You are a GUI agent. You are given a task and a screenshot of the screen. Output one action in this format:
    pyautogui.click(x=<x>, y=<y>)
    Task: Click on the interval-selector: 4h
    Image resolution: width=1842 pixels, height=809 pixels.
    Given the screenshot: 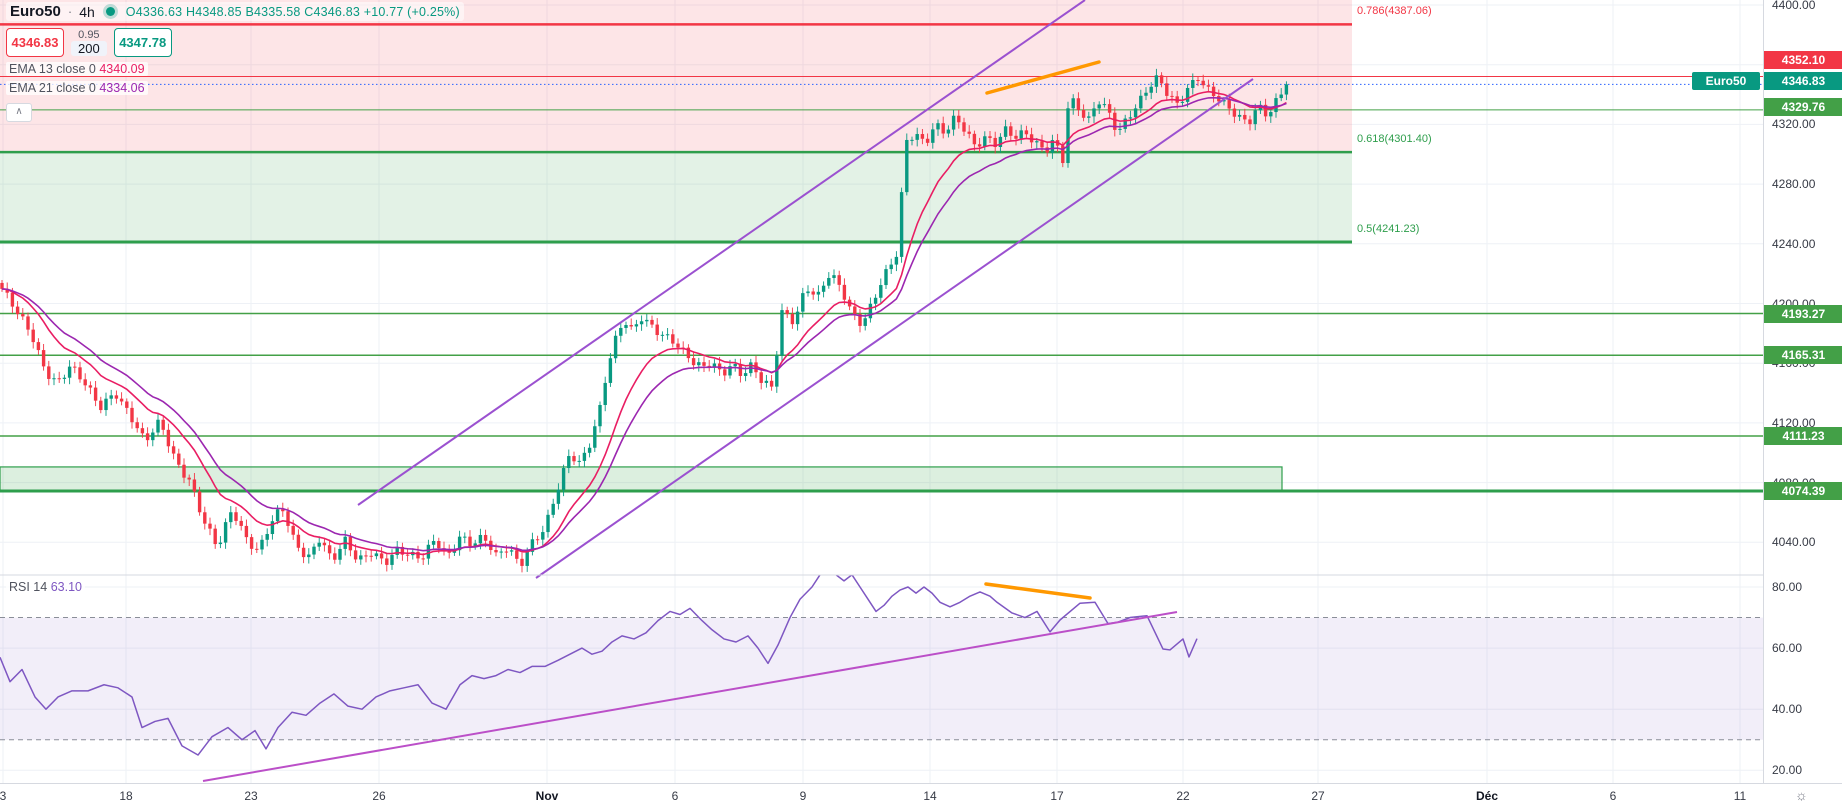 What is the action you would take?
    pyautogui.click(x=87, y=11)
    